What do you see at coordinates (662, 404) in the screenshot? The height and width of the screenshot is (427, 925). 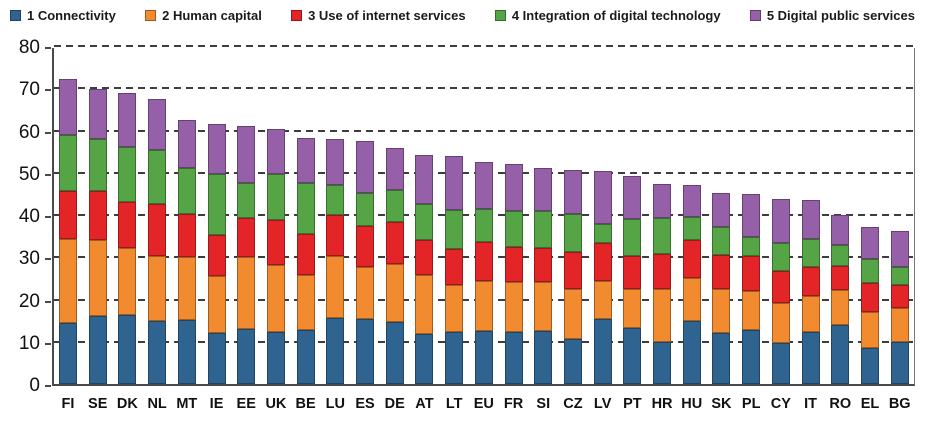 I see `x-axis-label: HR` at bounding box center [662, 404].